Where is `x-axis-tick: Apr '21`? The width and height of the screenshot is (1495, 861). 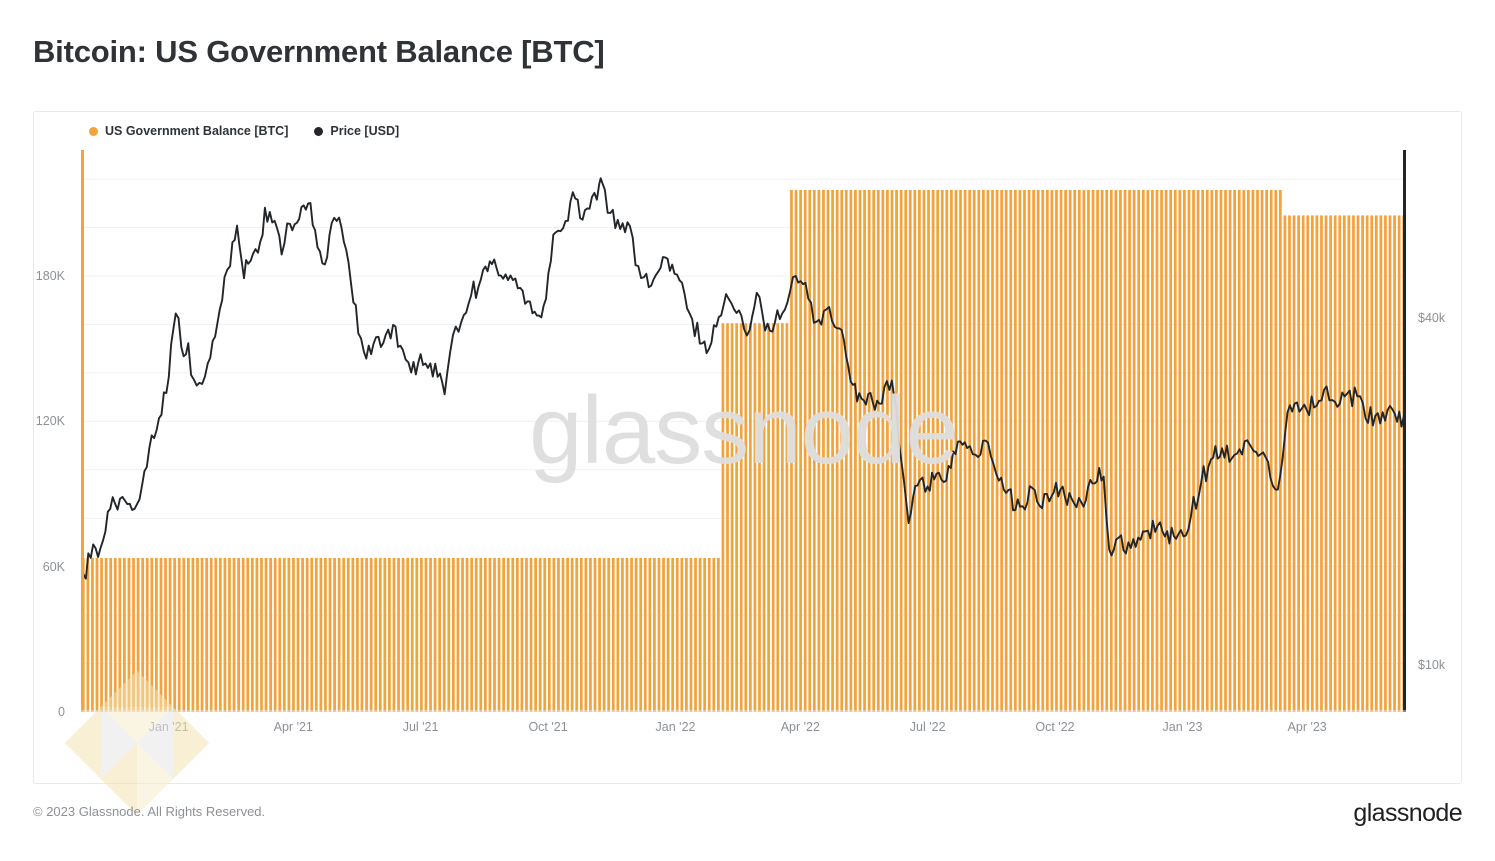 x-axis-tick: Apr '21 is located at coordinates (293, 727).